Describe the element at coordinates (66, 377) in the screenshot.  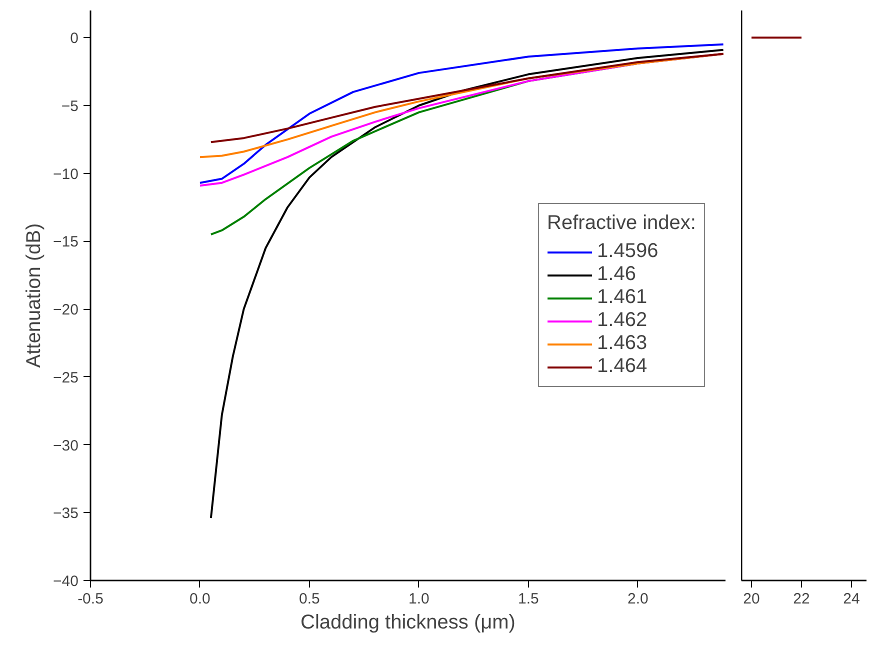
I see `y-tick-label: −25` at that location.